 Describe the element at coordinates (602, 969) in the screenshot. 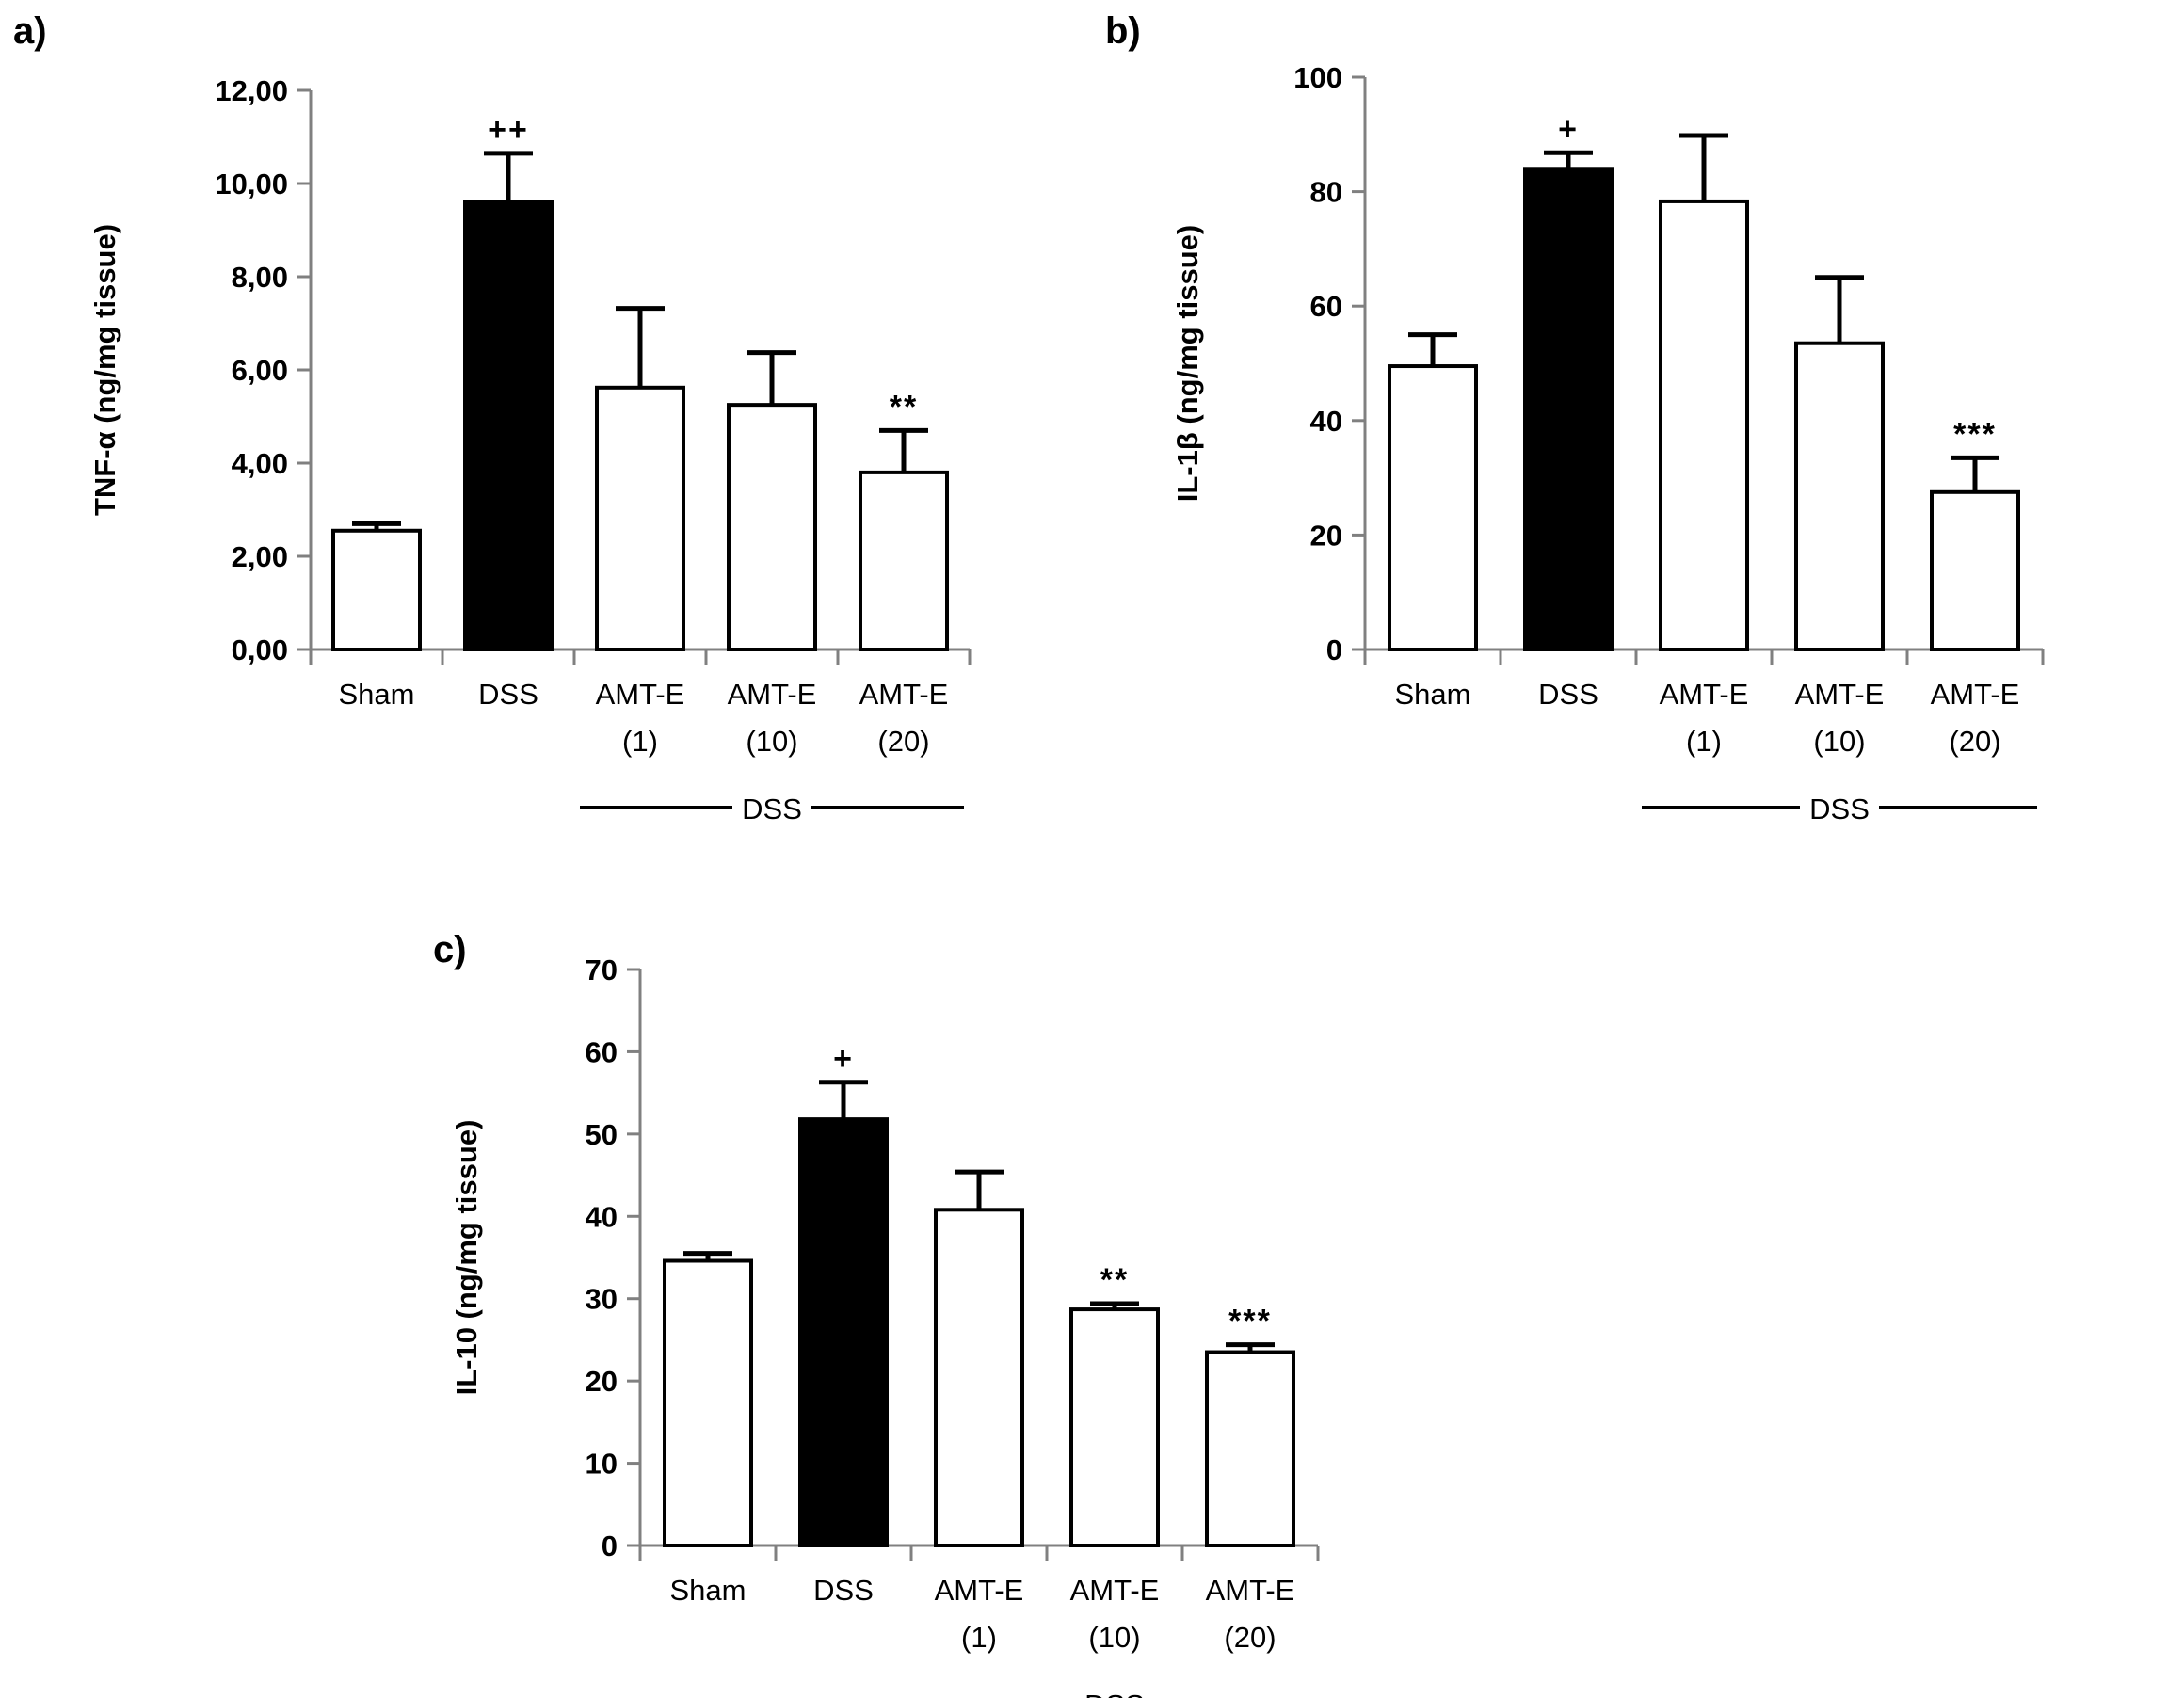

I see `y-tick-label: 70` at that location.